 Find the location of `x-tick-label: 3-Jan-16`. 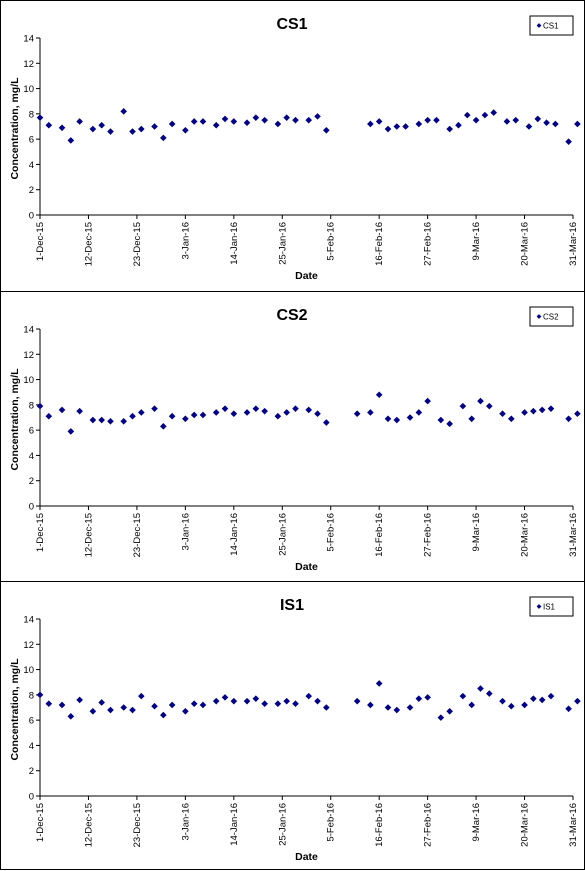

x-tick-label: 3-Jan-16 is located at coordinates (185, 532).